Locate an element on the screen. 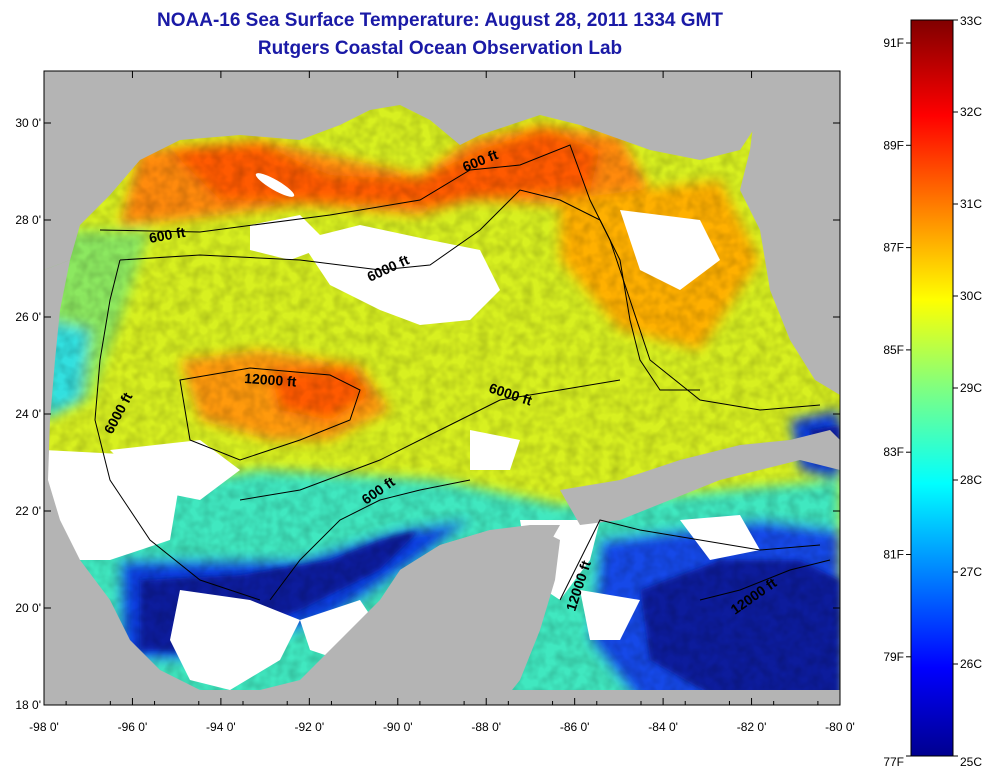 The width and height of the screenshot is (992, 770). x-tick-label: -98 0' is located at coordinates (44, 727).